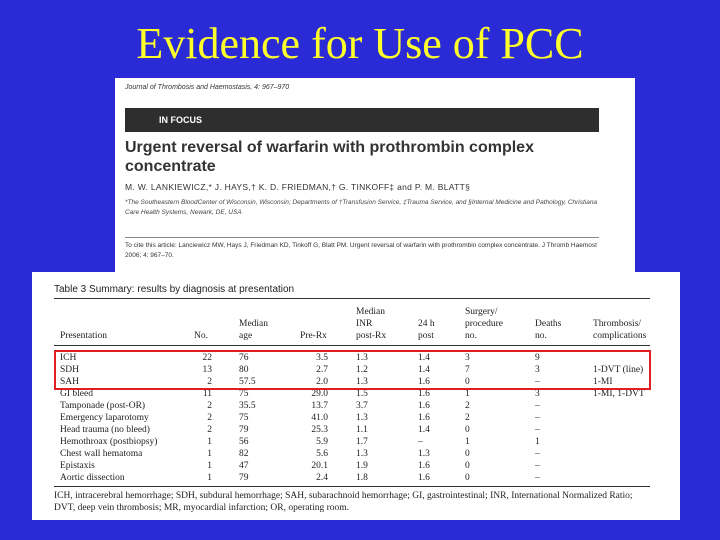 The width and height of the screenshot is (720, 540). What do you see at coordinates (619, 394) in the screenshot?
I see `table-cell-thromb: 1-MI, 1-DVT` at bounding box center [619, 394].